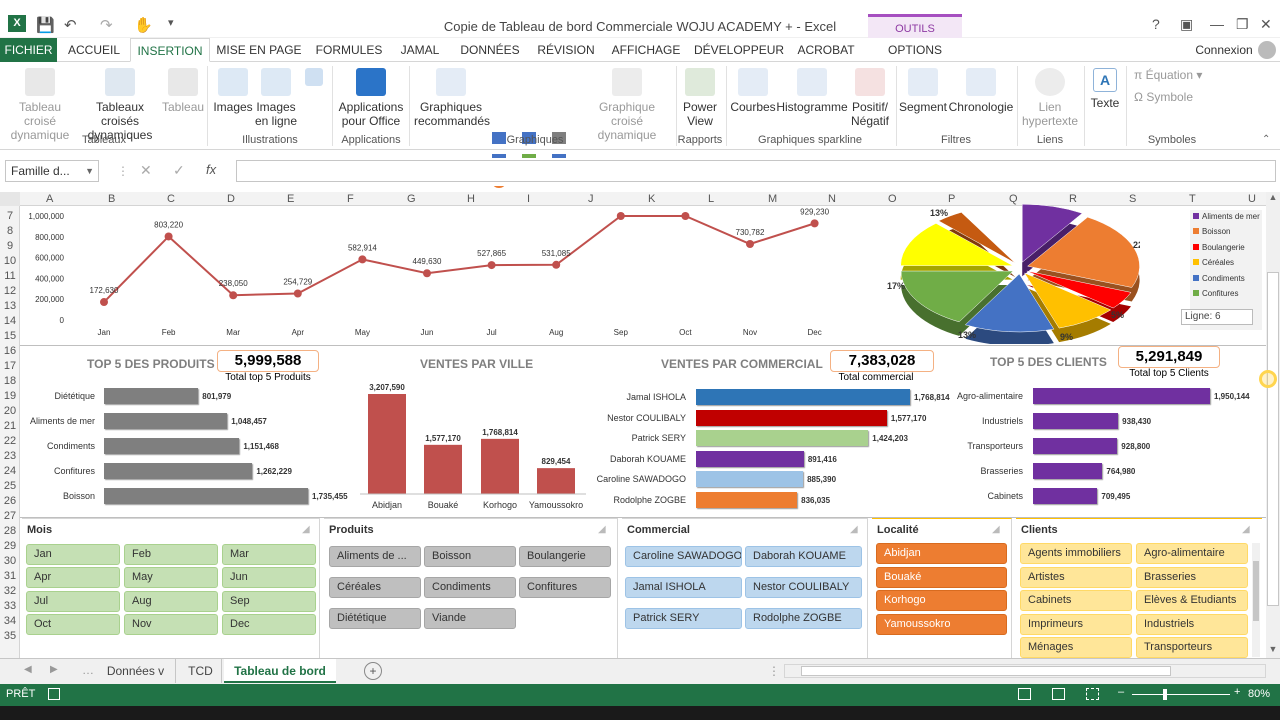 The height and width of the screenshot is (720, 1280). I want to click on column-header: A, so click(50, 199).